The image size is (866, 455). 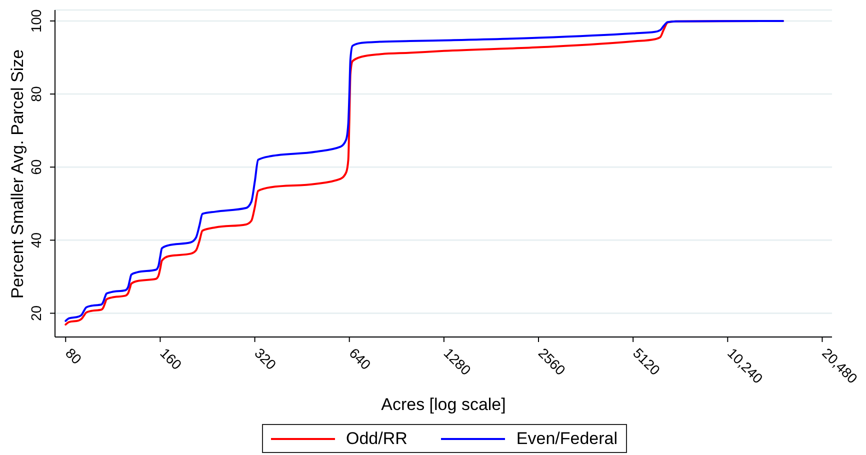 I want to click on x-axis-title: Acres [log scale], so click(x=443, y=405).